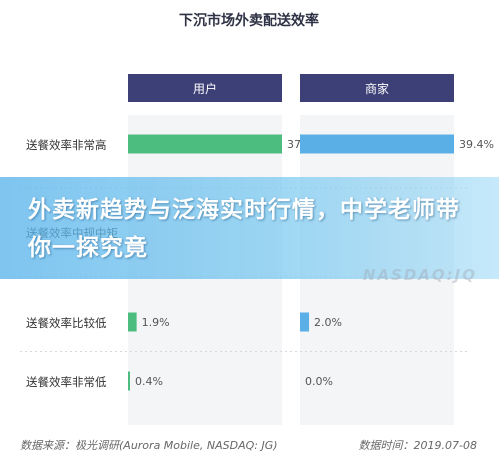 Image resolution: width=499 pixels, height=462 pixels. Describe the element at coordinates (386, 445) in the screenshot. I see `time-label: 数据时间：` at that location.